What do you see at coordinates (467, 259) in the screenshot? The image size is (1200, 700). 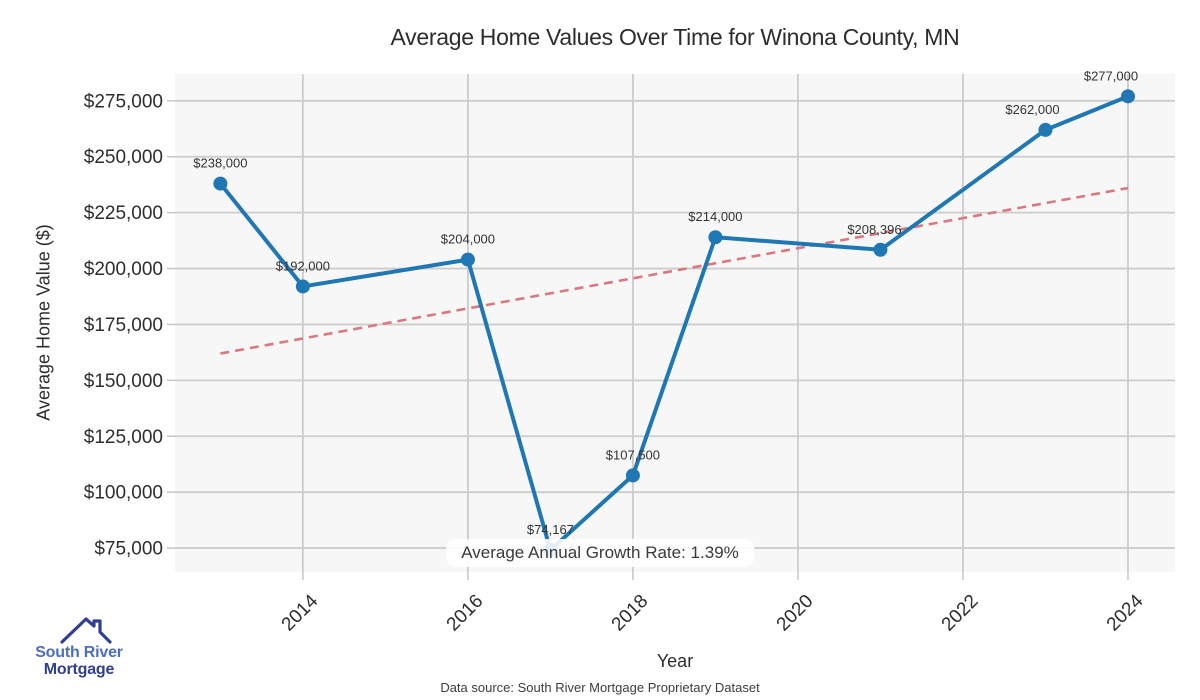 I see `data-point-2016` at bounding box center [467, 259].